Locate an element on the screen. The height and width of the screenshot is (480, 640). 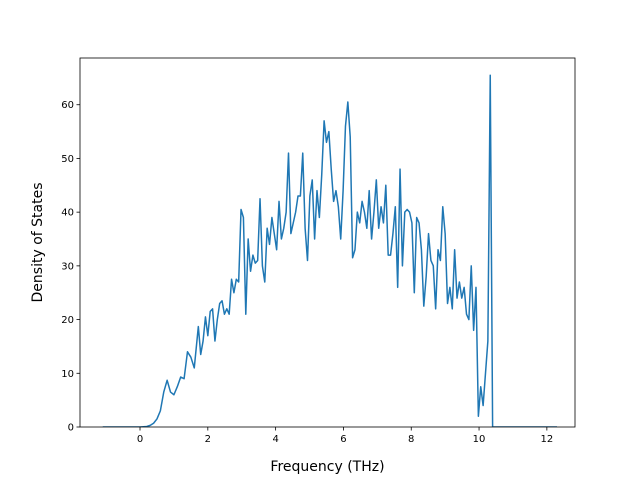
x-tick-label: 6 is located at coordinates (343, 439).